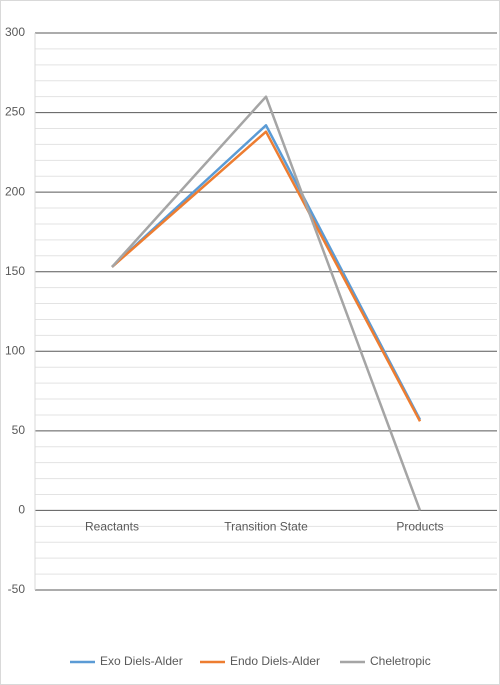 The height and width of the screenshot is (685, 500). I want to click on y-tick-label: -50, so click(17, 589).